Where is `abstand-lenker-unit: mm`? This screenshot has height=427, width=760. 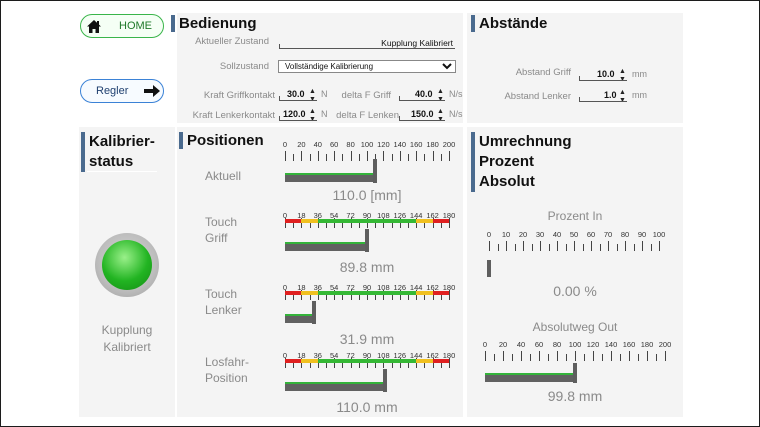
abstand-lenker-unit: mm is located at coordinates (639, 95).